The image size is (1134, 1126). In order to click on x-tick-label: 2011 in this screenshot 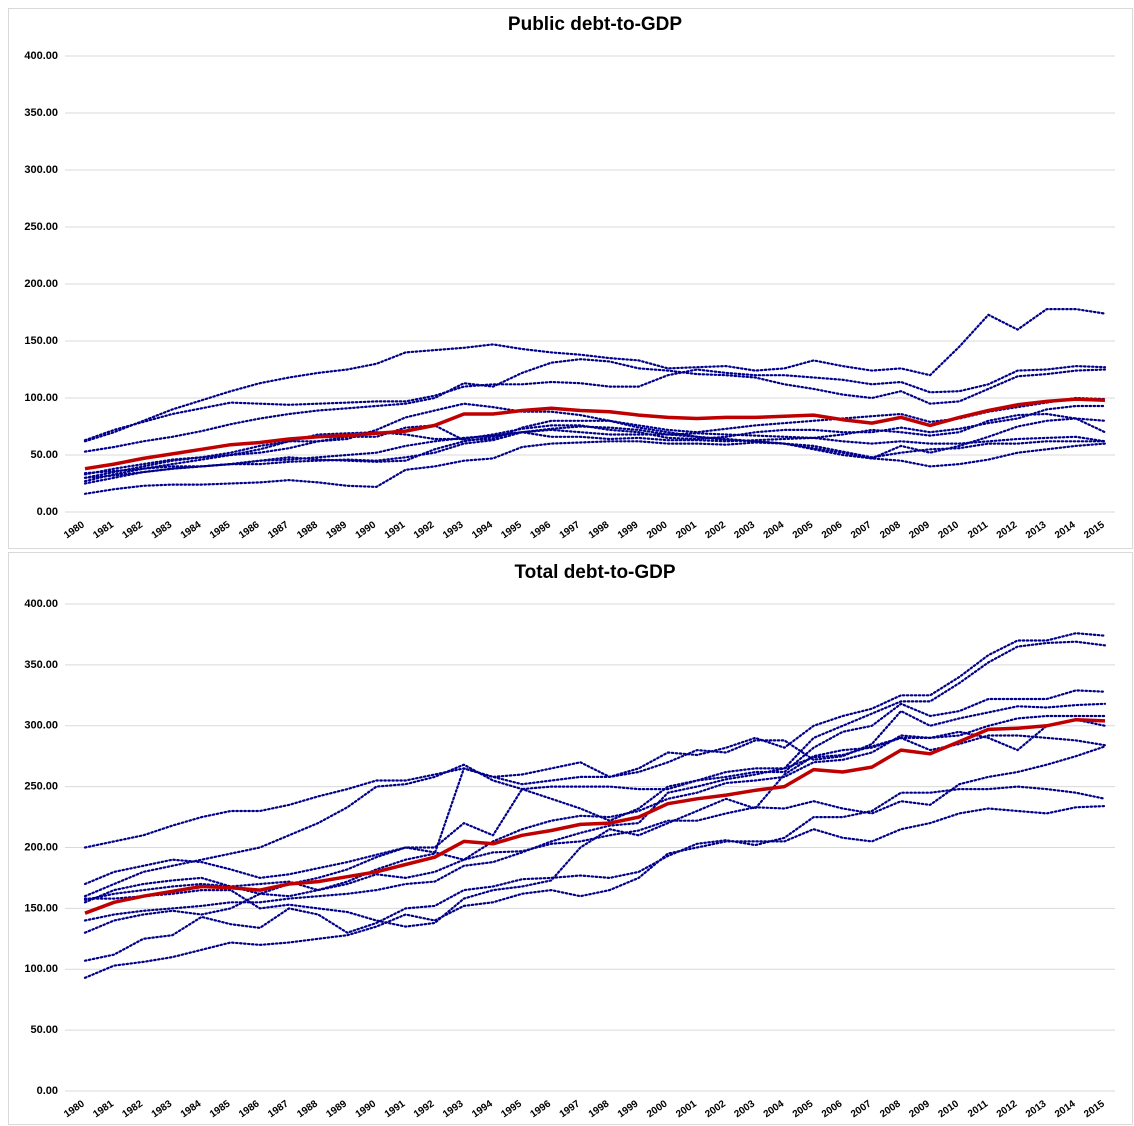, I will do `click(978, 530)`.